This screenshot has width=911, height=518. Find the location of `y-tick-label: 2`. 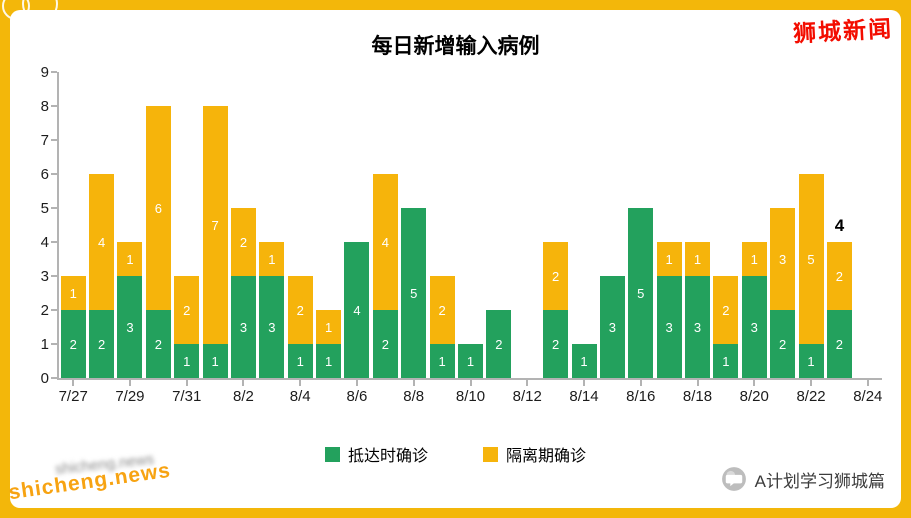

y-tick-label: 2 is located at coordinates (44, 310).